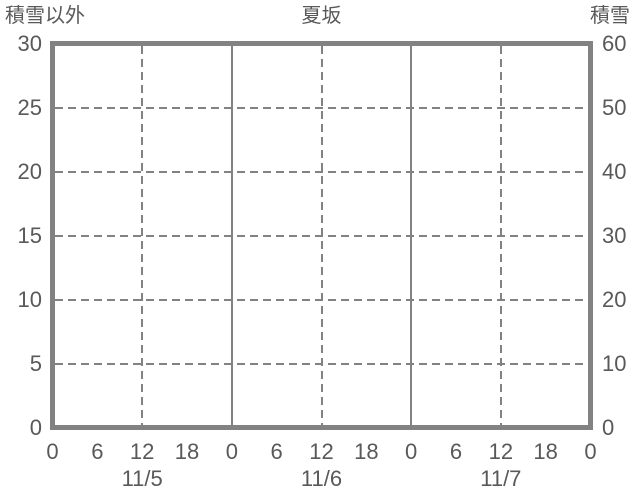 Image resolution: width=636 pixels, height=501 pixels. What do you see at coordinates (29, 107) in the screenshot?
I see `left-axis-tick: 25` at bounding box center [29, 107].